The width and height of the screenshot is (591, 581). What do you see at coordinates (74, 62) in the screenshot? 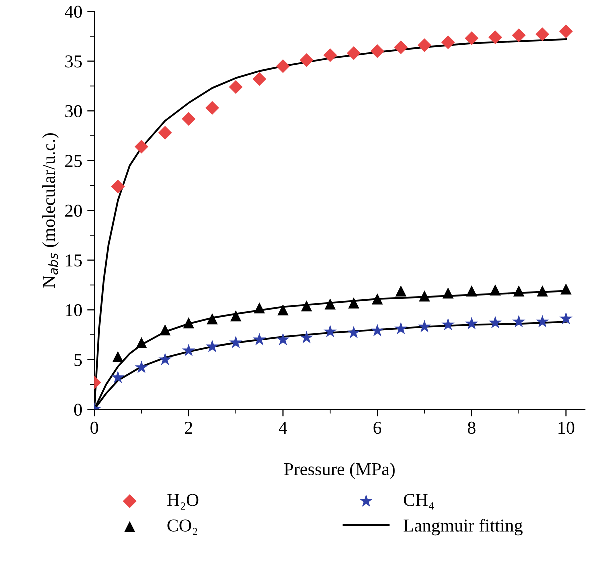
I see `y-tick-label: 35` at bounding box center [74, 62].